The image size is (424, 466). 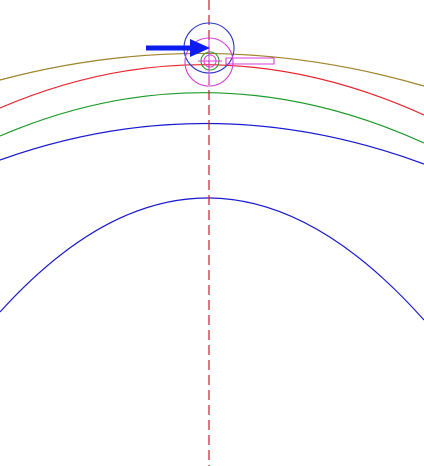 What do you see at coordinates (178, 48) in the screenshot?
I see `pointer-arrow-icon` at bounding box center [178, 48].